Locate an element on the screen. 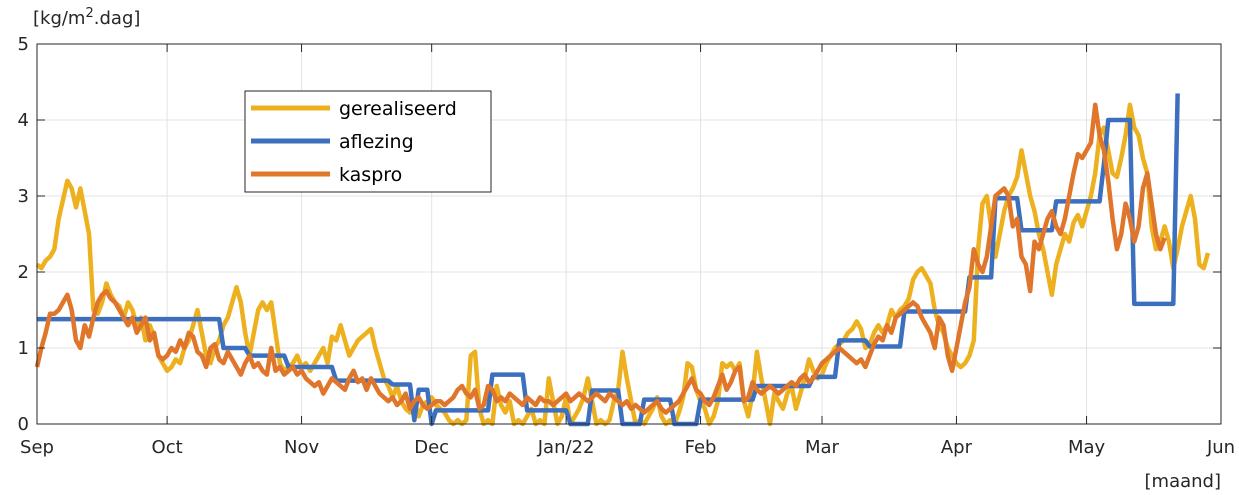  legend-label-aflezing: aflezing is located at coordinates (376, 142).